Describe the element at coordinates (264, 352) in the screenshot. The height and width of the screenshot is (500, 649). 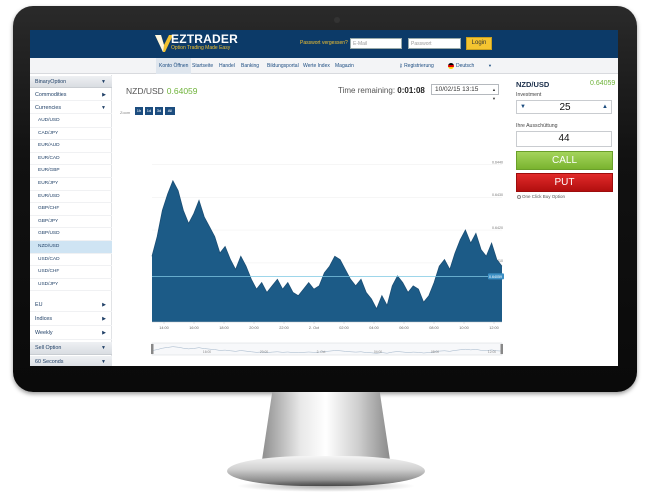
I see `navigator-tick-label: 20:00` at that location.